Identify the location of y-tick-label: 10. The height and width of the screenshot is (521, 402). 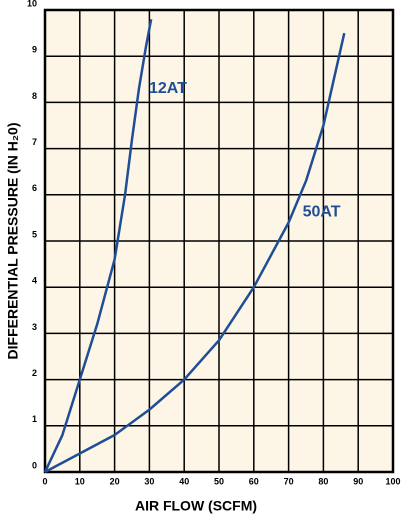
(32, 4).